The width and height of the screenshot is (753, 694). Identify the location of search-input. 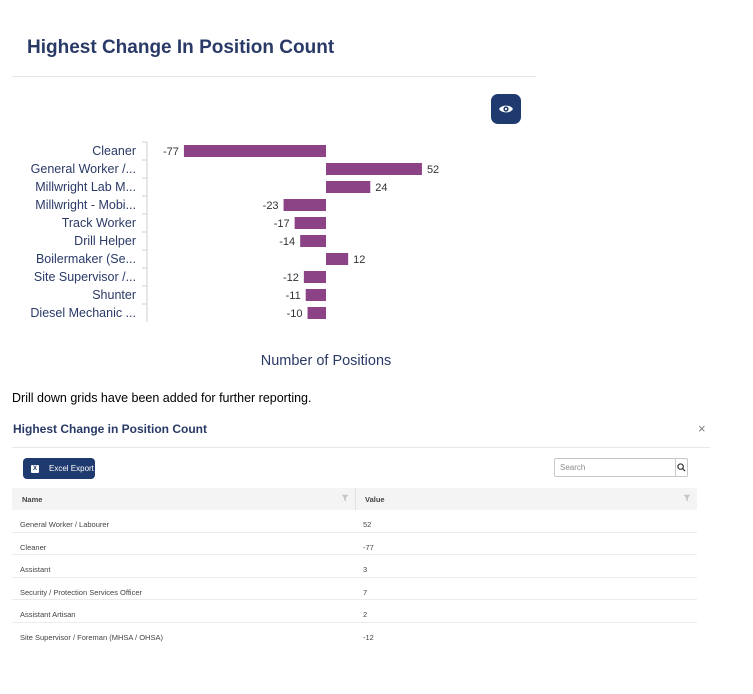
(615, 467).